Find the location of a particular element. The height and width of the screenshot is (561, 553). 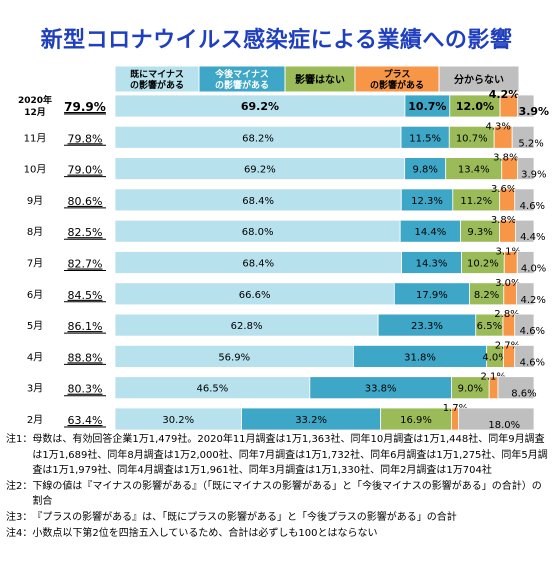

footnote-label: 注4： is located at coordinates (19, 533).